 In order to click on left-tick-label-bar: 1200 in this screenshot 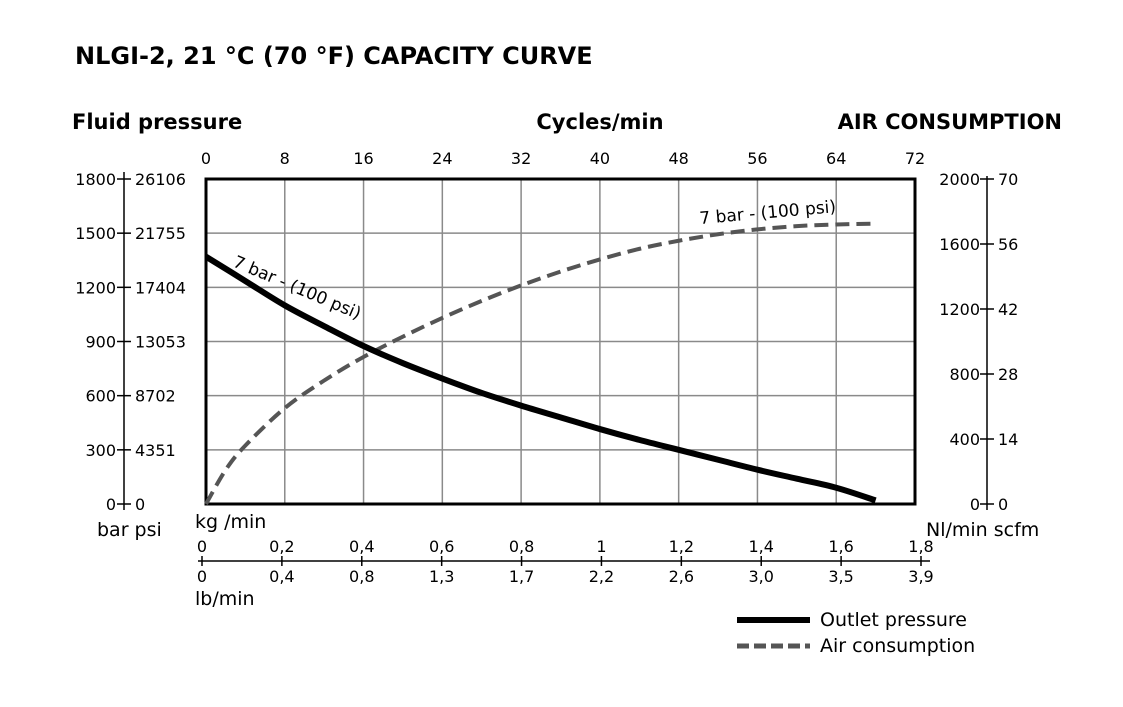, I will do `click(95, 287)`.